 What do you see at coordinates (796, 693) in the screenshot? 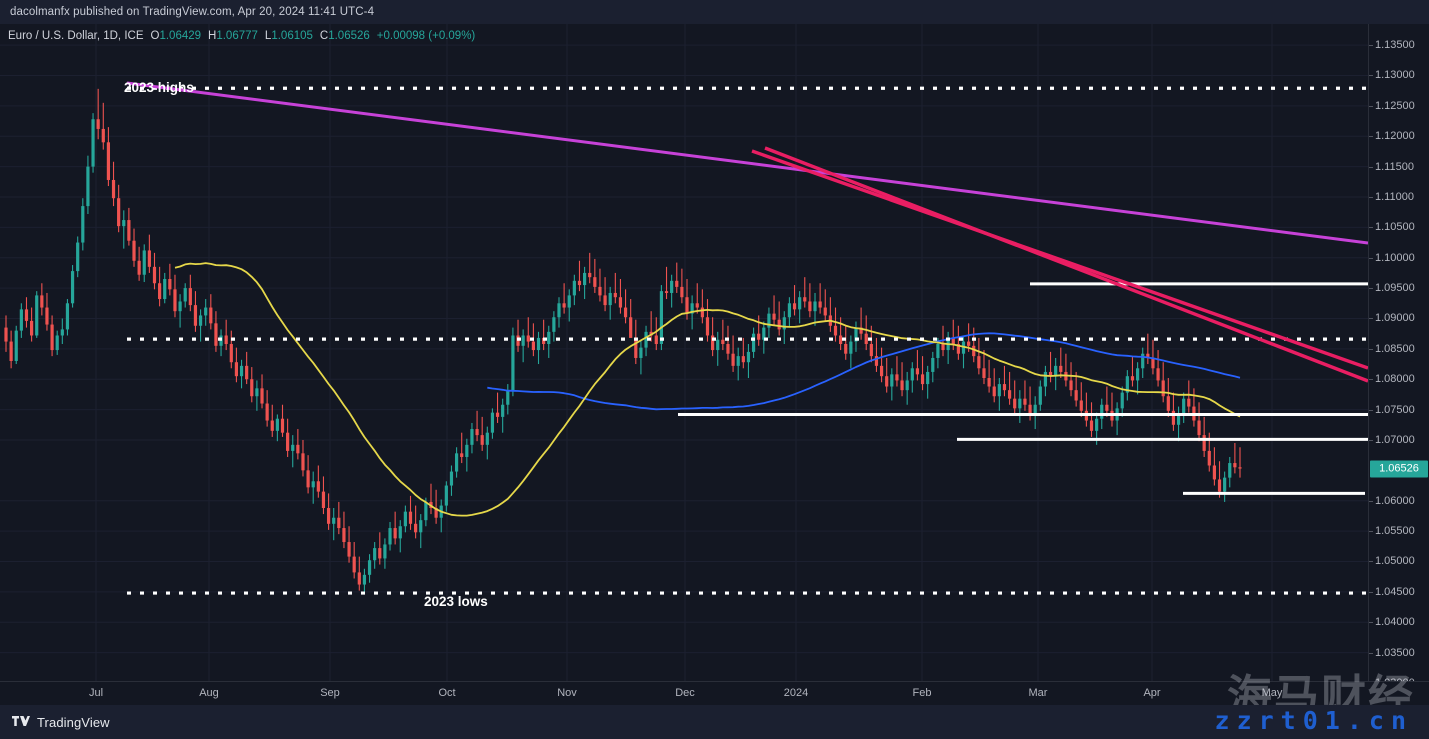
I see `time-tick-2024: 2024` at bounding box center [796, 693].